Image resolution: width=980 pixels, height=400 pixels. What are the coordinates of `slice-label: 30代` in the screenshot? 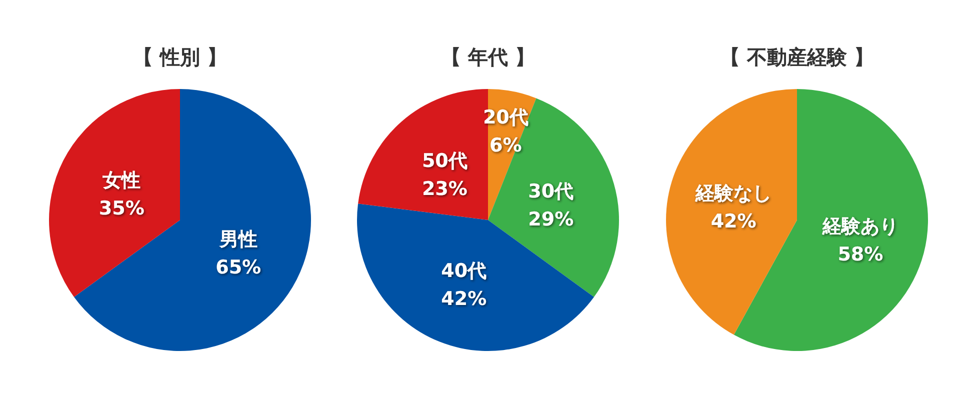 It's located at (551, 191).